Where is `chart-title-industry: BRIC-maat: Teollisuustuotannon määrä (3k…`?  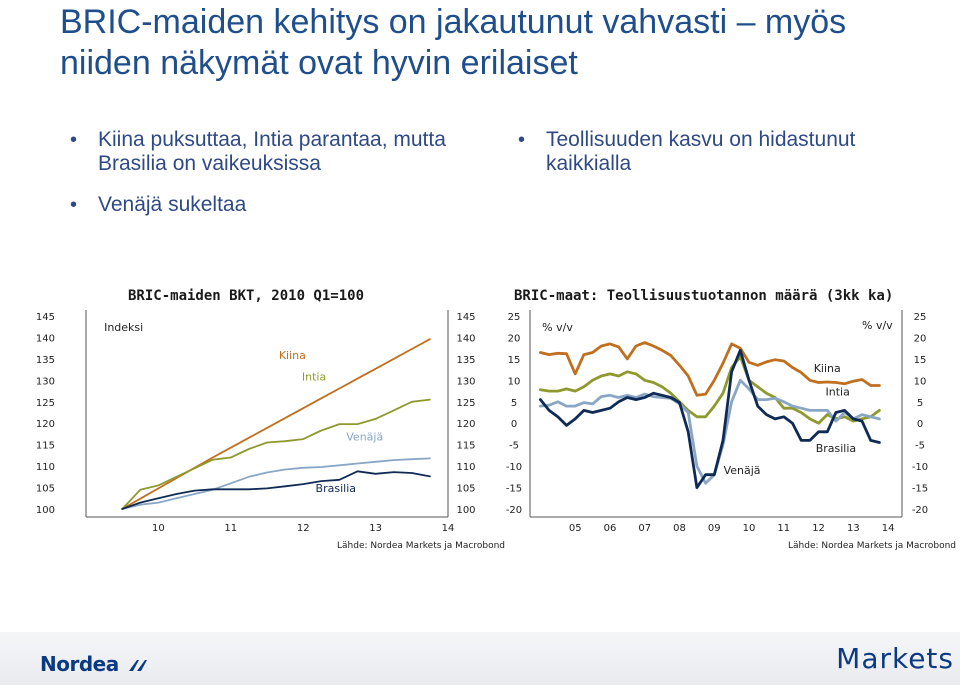 chart-title-industry: BRIC-maat: Teollisuustuotannon määrä (3k… is located at coordinates (704, 296).